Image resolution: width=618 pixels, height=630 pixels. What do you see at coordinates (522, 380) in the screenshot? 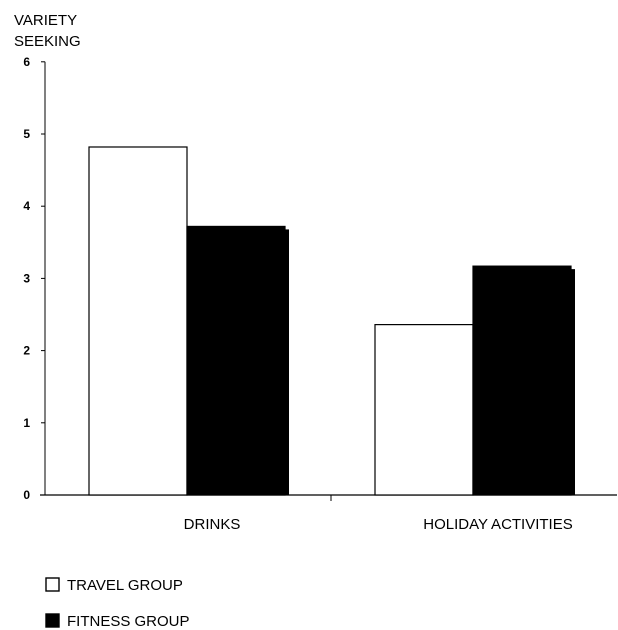
I see `bar-fitness-group-holiday-activities` at bounding box center [522, 380].